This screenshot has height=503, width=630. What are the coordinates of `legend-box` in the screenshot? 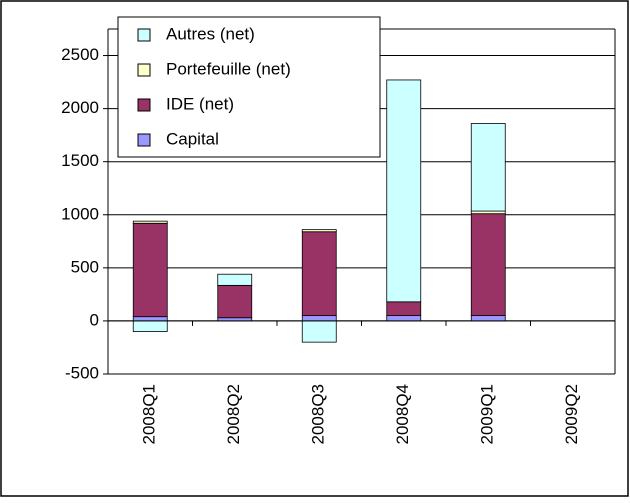 It's located at (249, 87).